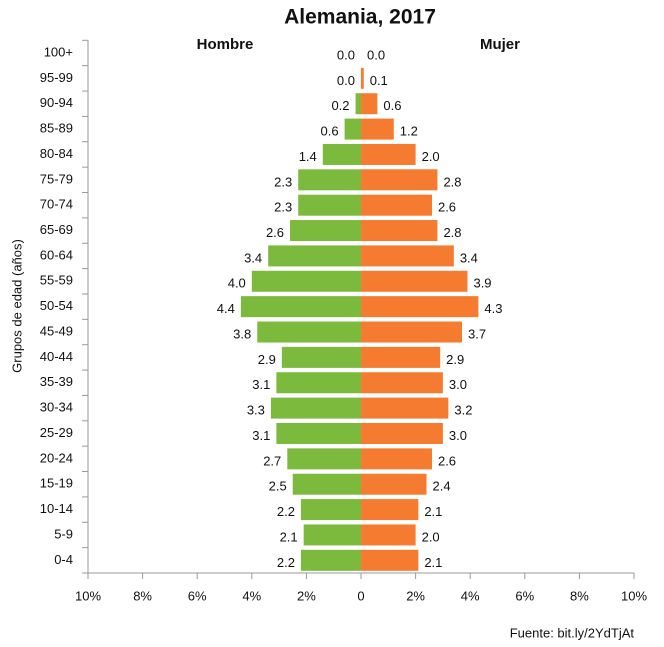 The width and height of the screenshot is (664, 647). What do you see at coordinates (360, 595) in the screenshot?
I see `x-tick-label: 0` at bounding box center [360, 595].